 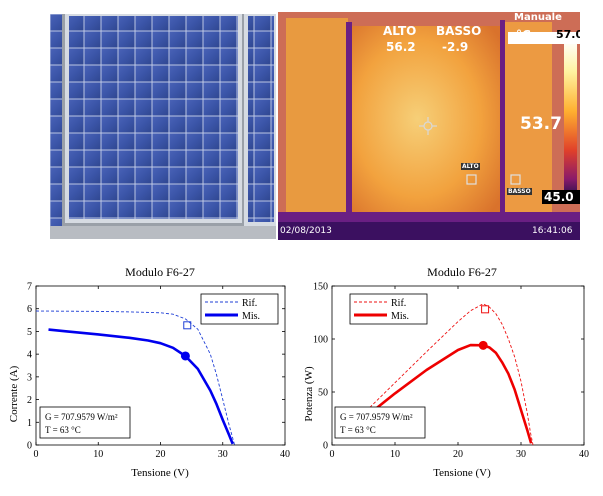 I want to click on temperature-scale-bar, so click(x=570, y=119).